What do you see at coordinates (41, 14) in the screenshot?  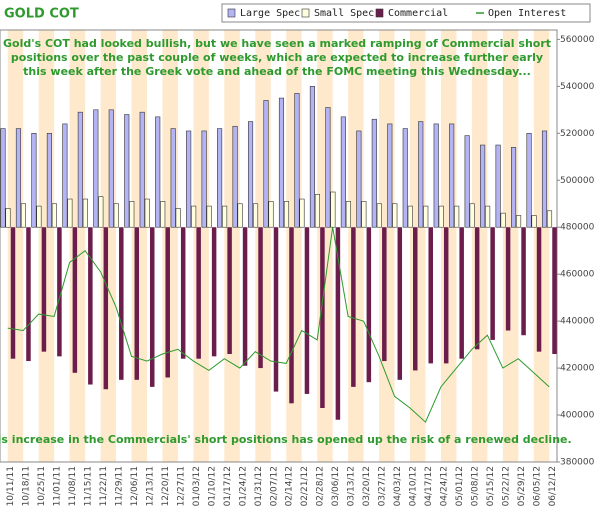 I see `chart-title: GOLD COT` at bounding box center [41, 14].